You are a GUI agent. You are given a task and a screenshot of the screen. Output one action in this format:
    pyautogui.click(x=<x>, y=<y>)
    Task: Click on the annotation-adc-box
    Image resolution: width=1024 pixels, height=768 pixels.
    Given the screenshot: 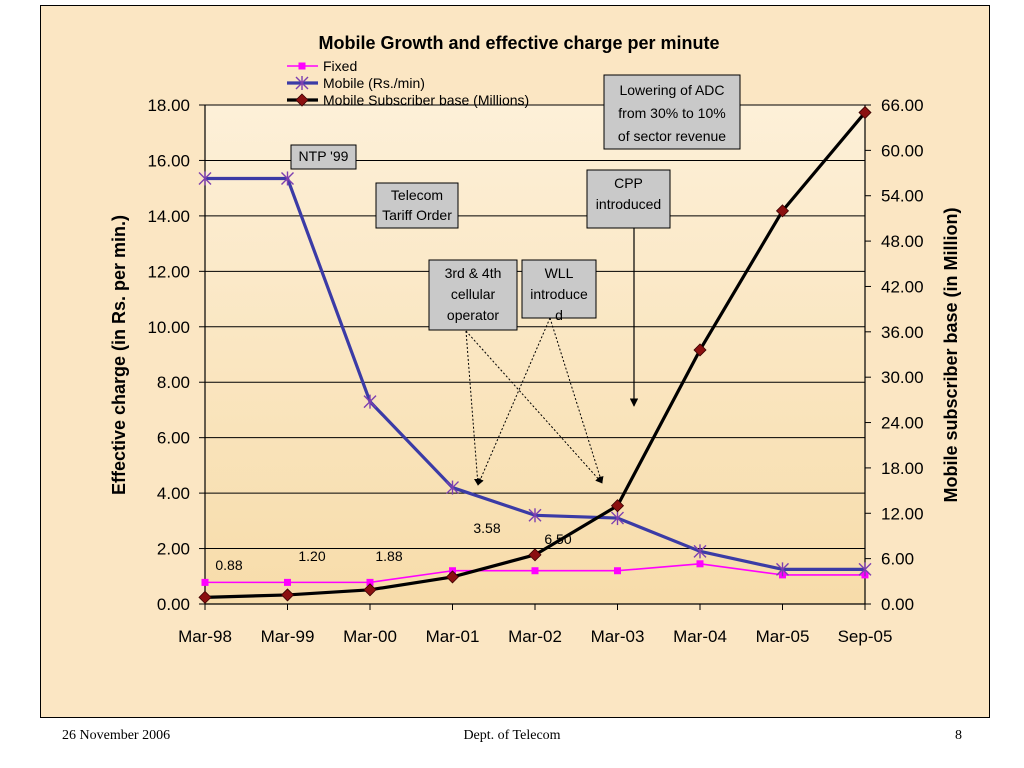 What is the action you would take?
    pyautogui.click(x=672, y=112)
    